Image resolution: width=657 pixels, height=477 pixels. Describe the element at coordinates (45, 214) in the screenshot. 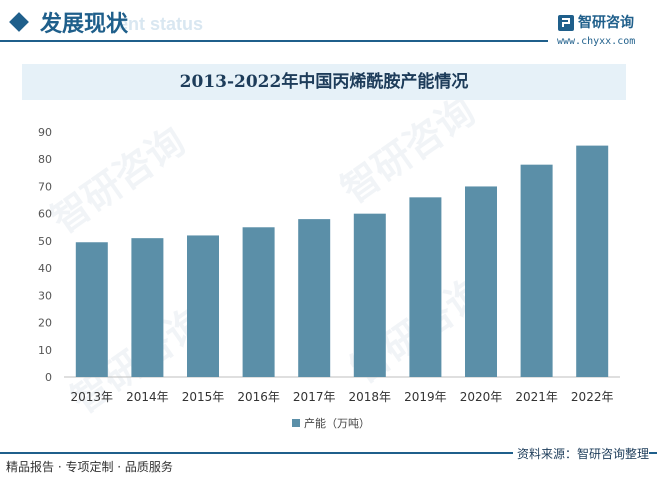

I see `y-tick-label: 60` at that location.